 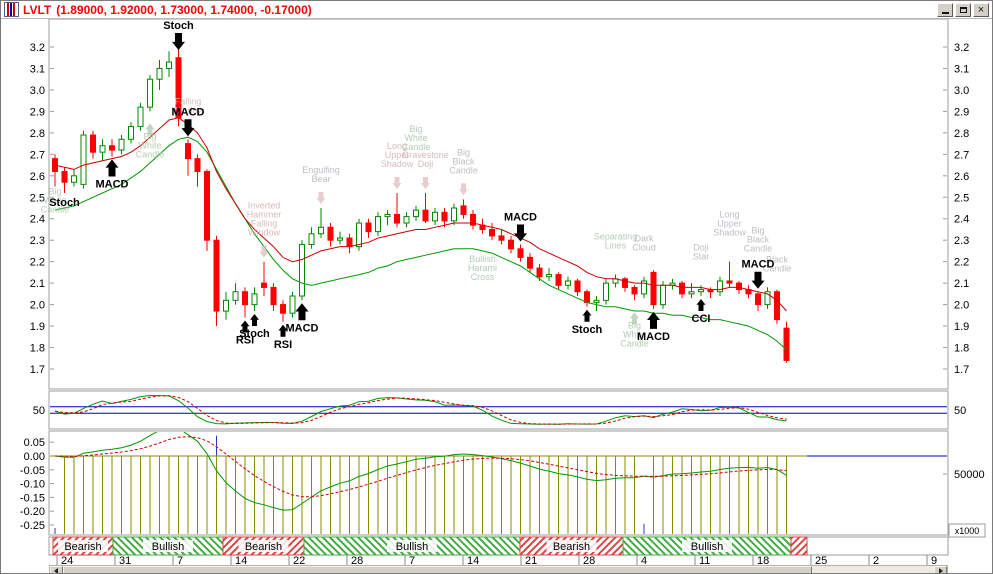 I want to click on svg-text: Long, so click(x=729, y=215).